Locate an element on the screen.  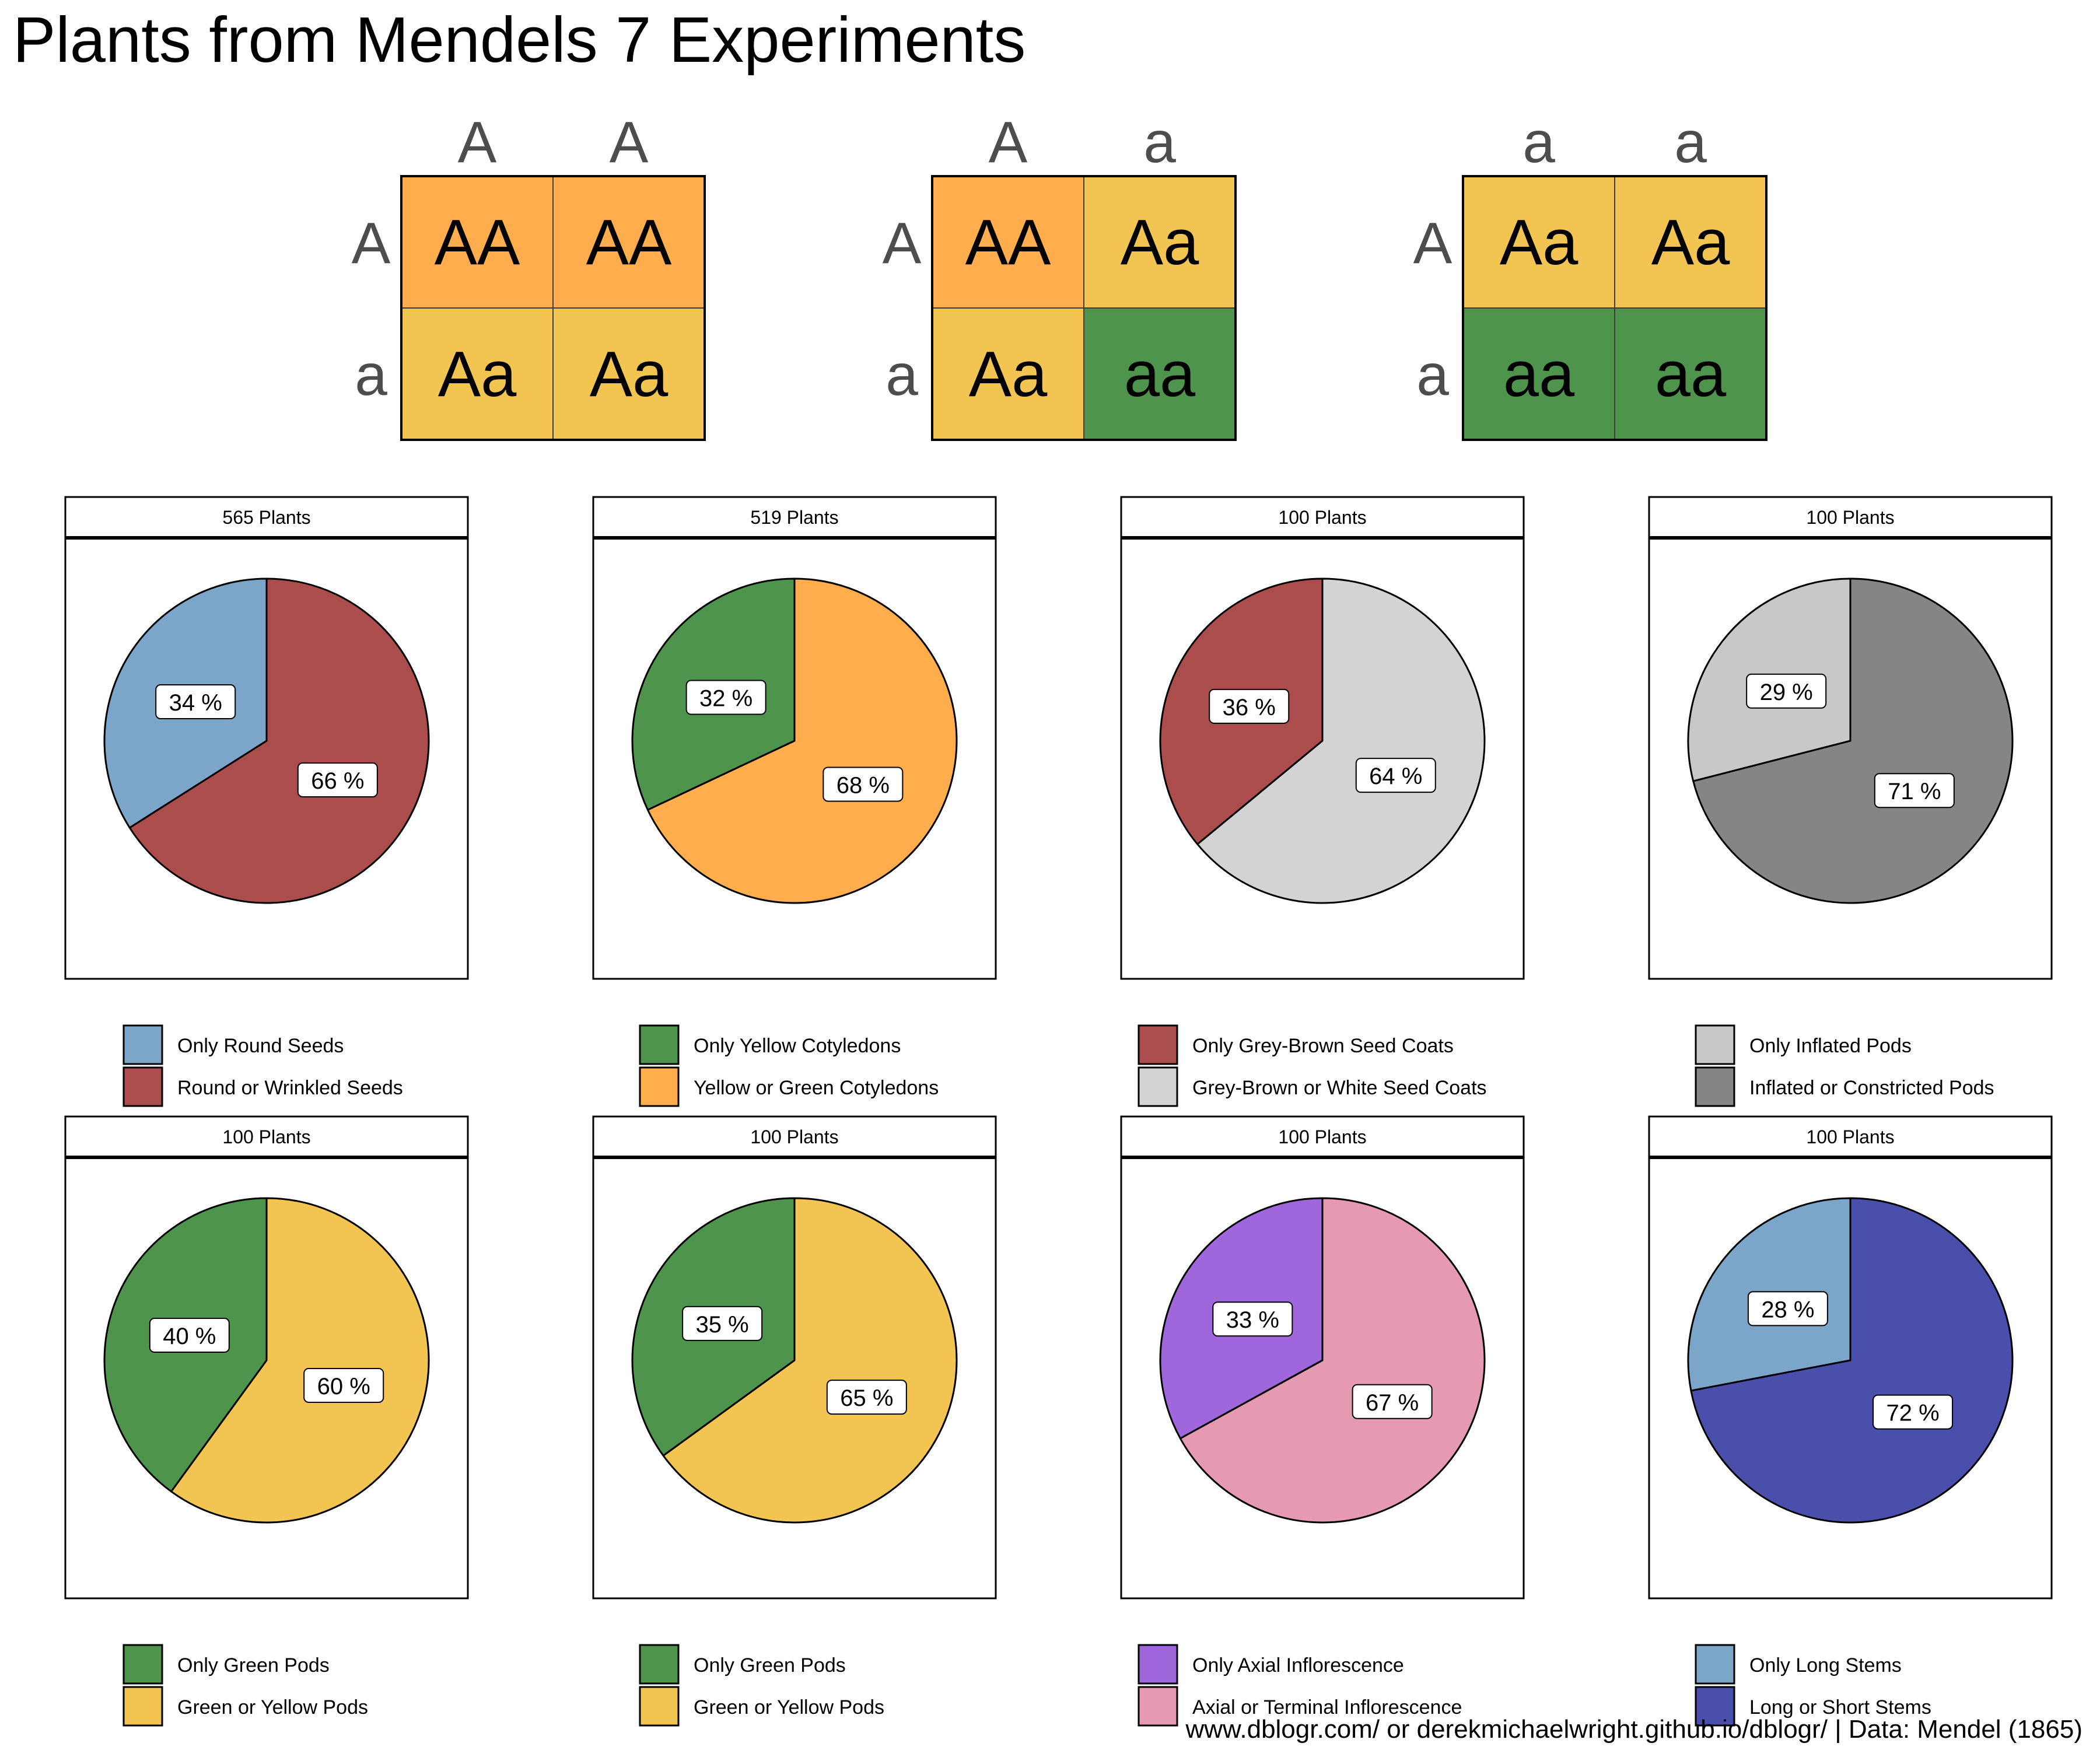
percent-label: 65 % is located at coordinates (866, 1398).